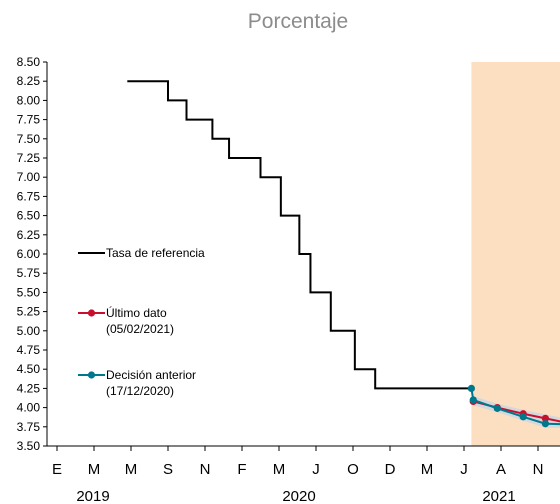 The width and height of the screenshot is (560, 504). I want to click on year-label: 2020, so click(298, 496).